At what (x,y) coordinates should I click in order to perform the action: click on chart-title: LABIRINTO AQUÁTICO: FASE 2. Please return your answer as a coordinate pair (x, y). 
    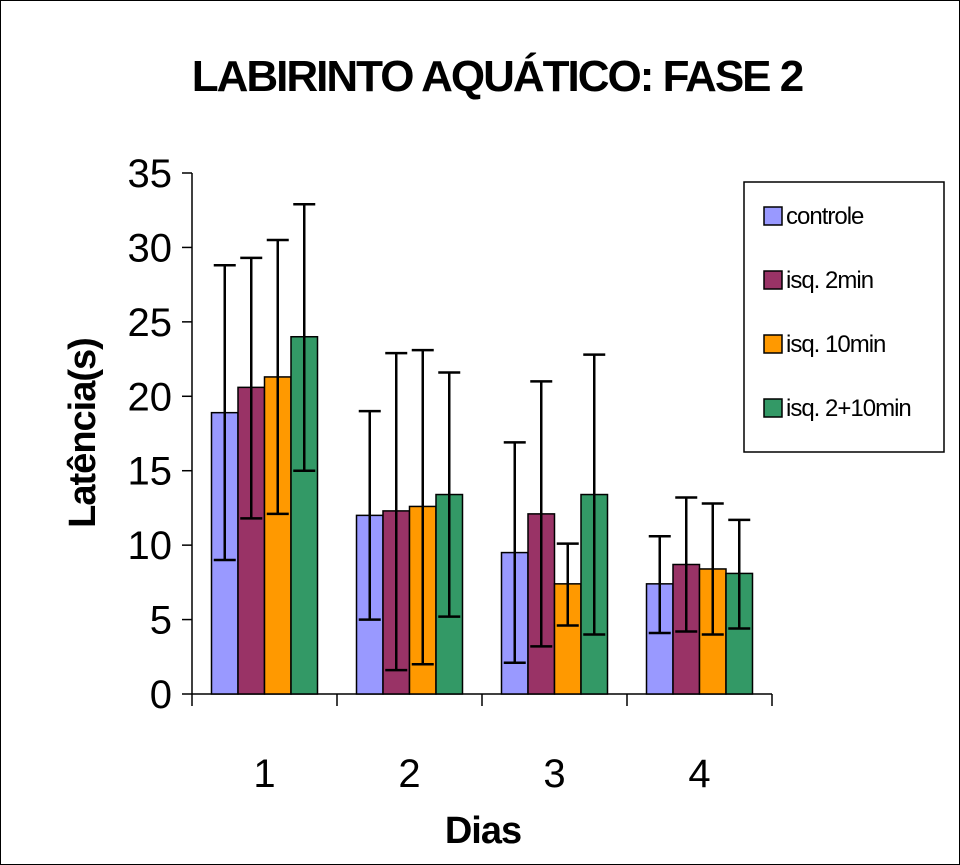
    Looking at the image, I should click on (497, 76).